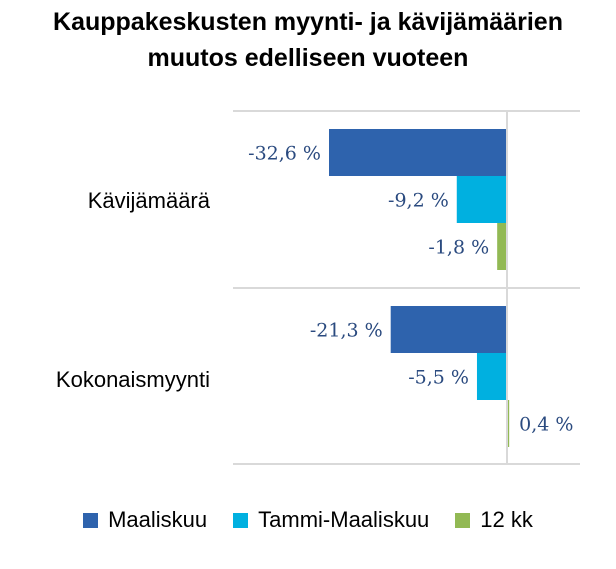 Image resolution: width=616 pixels, height=569 pixels. I want to click on legend-label-tammi-maaliskuu: Tammi-Maaliskuu, so click(344, 519).